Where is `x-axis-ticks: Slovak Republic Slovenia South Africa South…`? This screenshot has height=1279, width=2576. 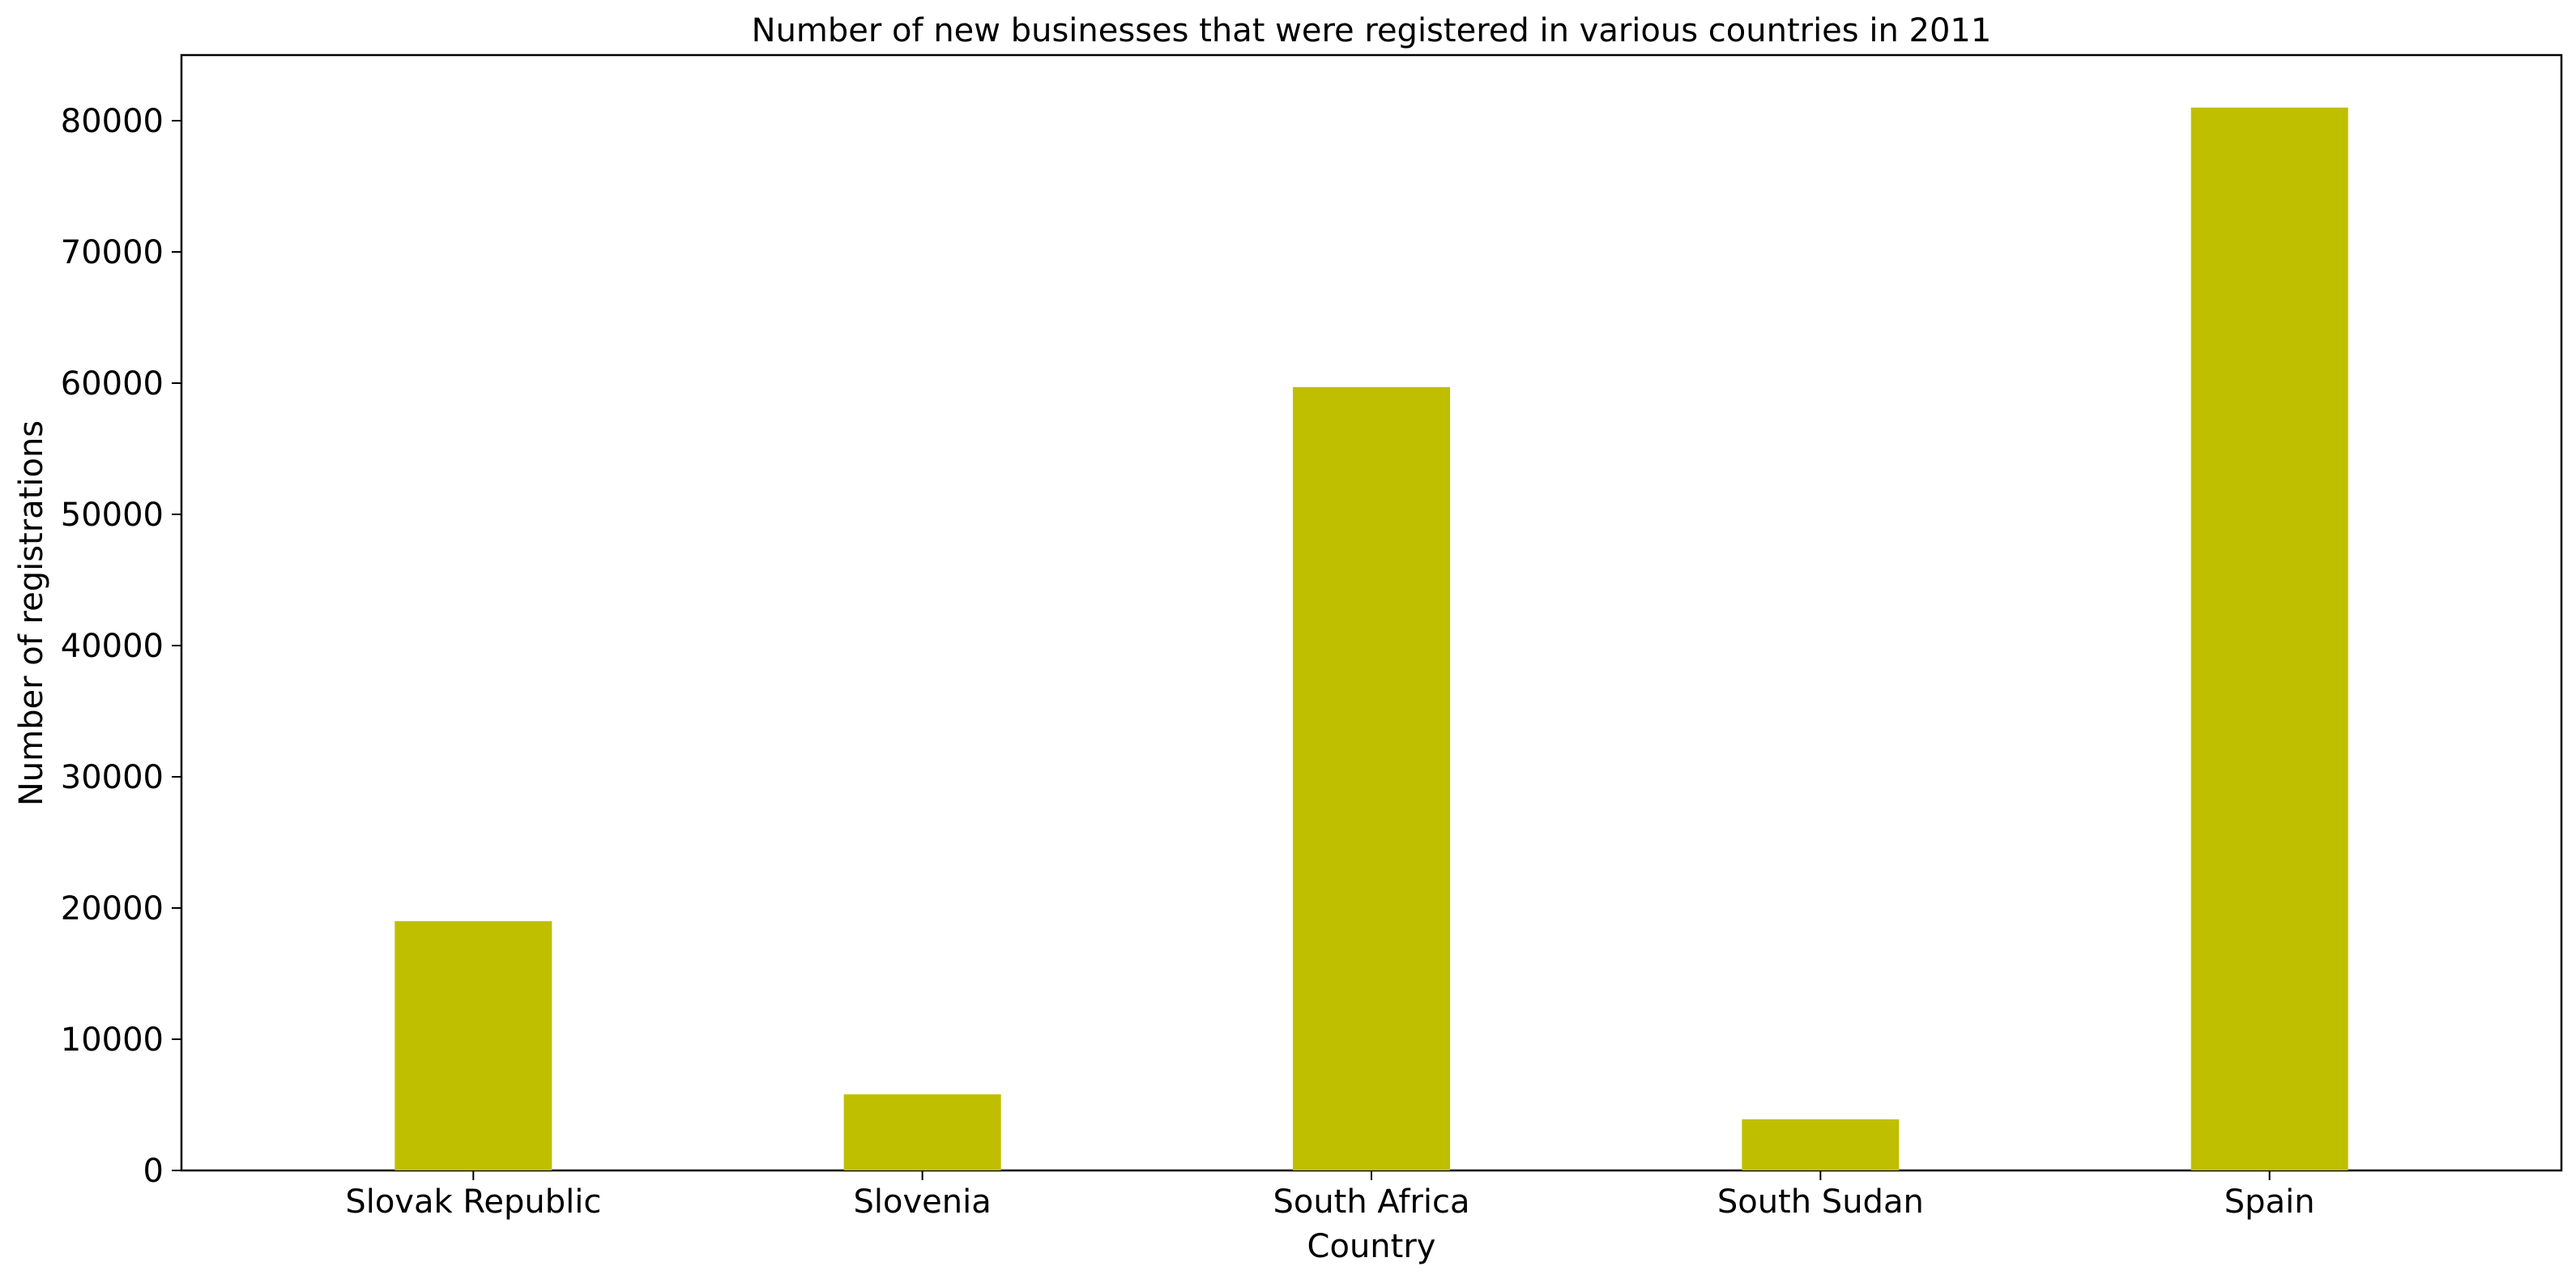 x-axis-ticks: Slovak Republic Slovenia South Africa South… is located at coordinates (1330, 1195).